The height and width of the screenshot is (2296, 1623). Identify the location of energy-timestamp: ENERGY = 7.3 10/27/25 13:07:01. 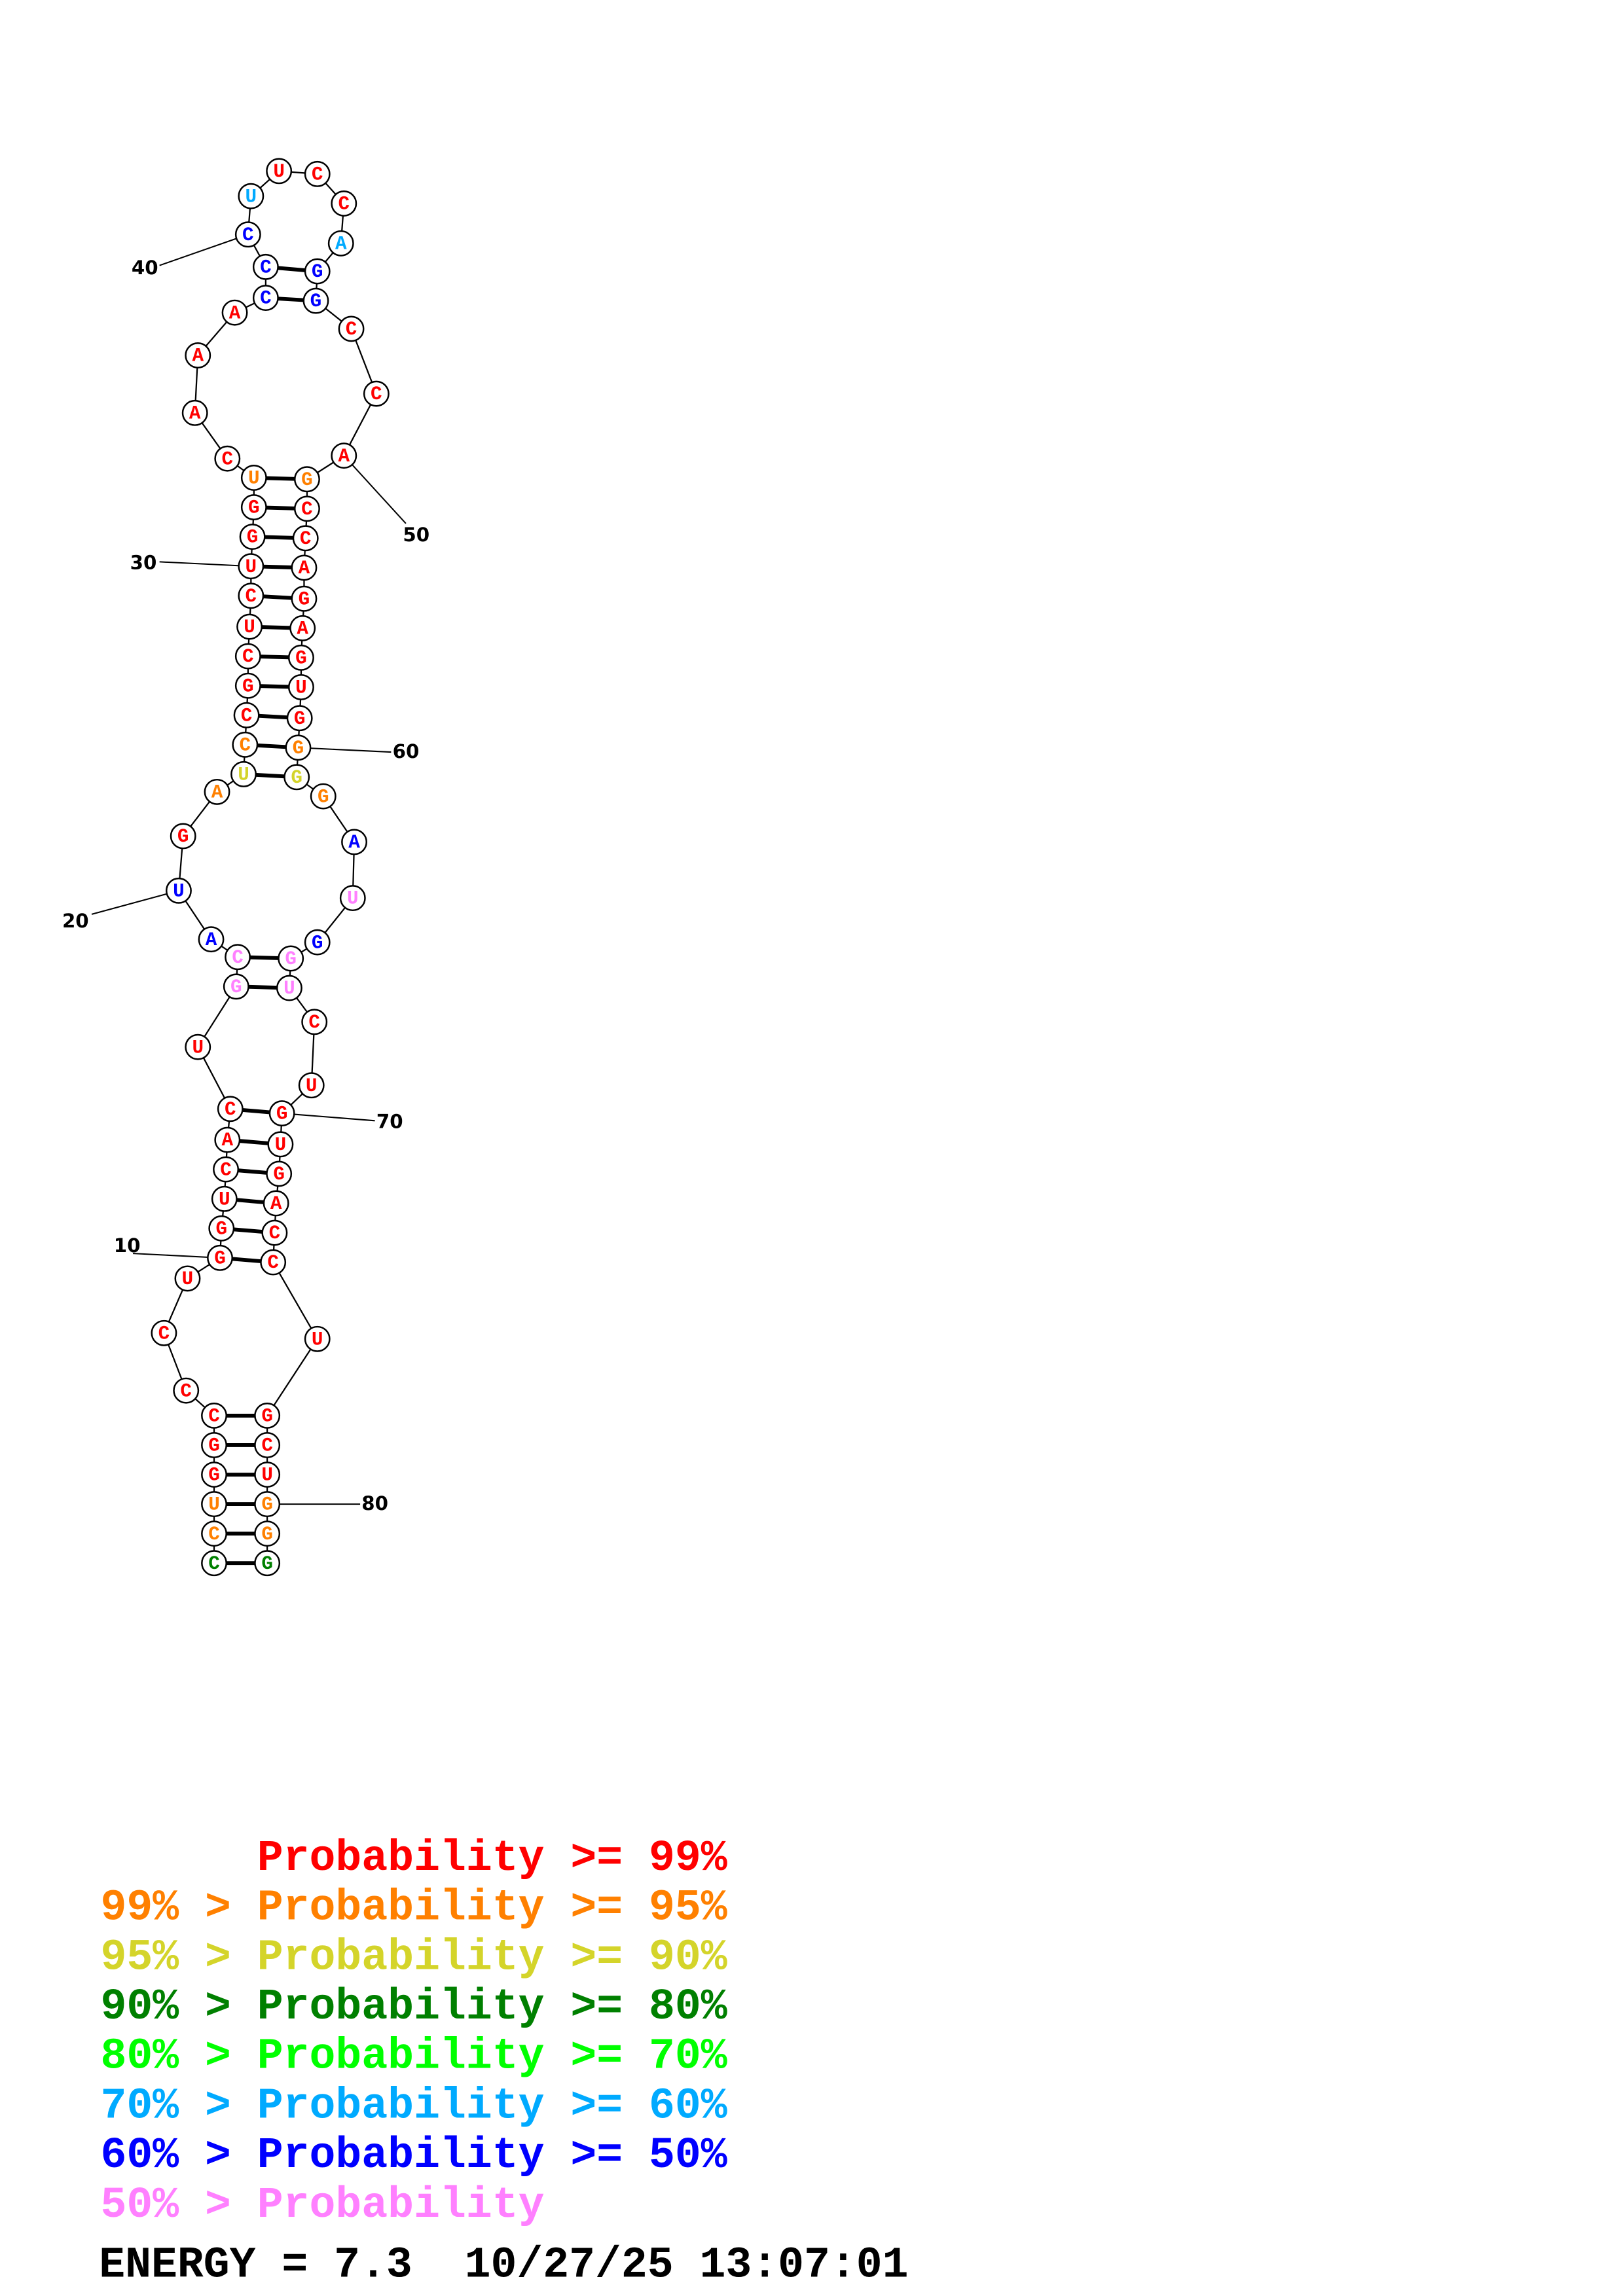
(503, 2265).